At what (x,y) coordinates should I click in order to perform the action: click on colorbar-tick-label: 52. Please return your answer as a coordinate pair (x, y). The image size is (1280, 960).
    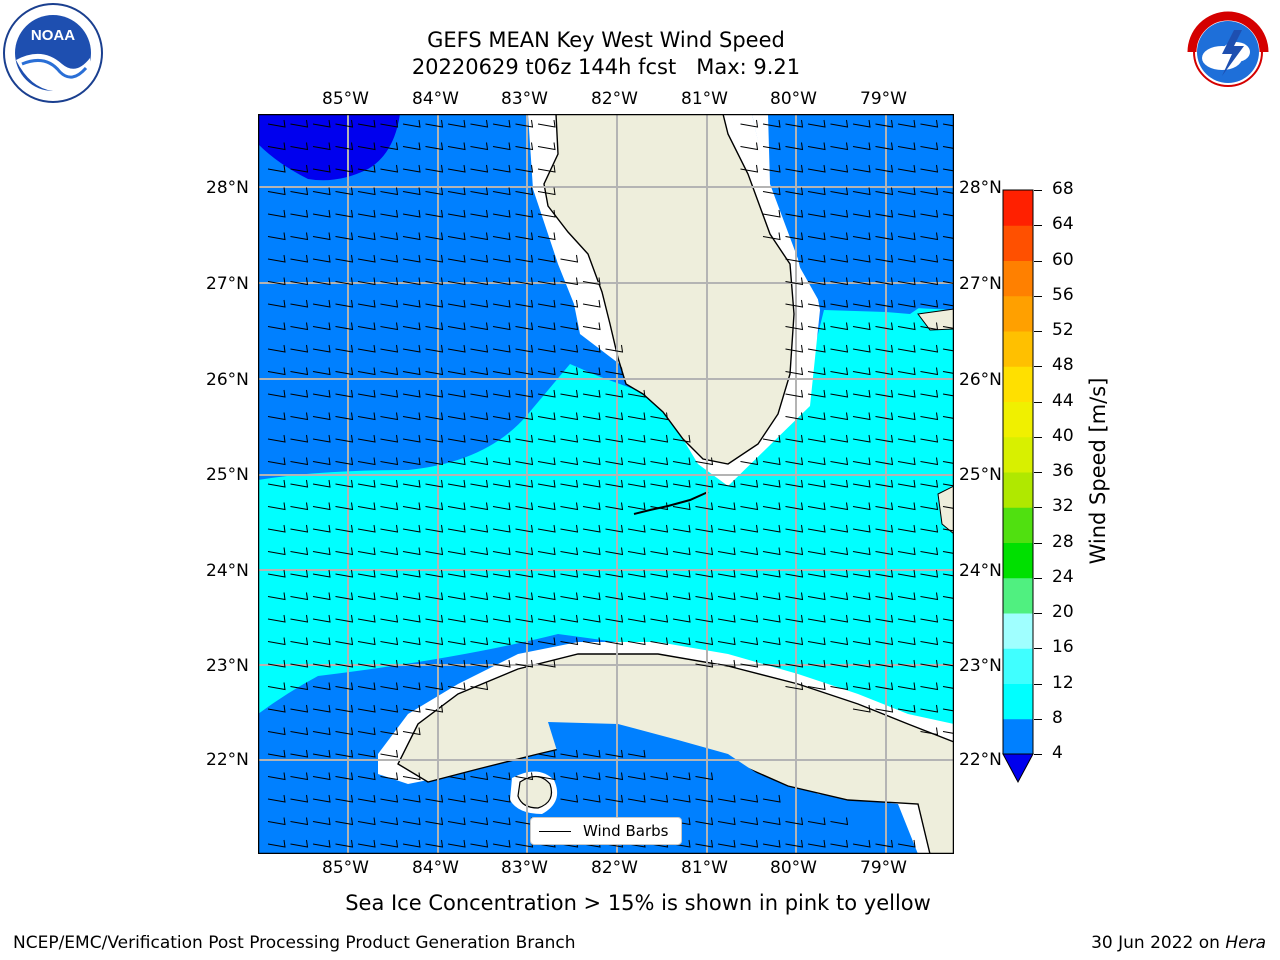
    Looking at the image, I should click on (1063, 330).